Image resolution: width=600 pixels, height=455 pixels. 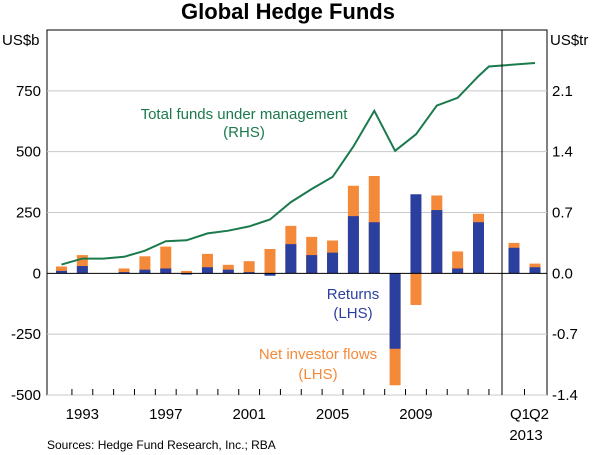 What do you see at coordinates (562, 152) in the screenshot?
I see `right-tick-label: 1.4` at bounding box center [562, 152].